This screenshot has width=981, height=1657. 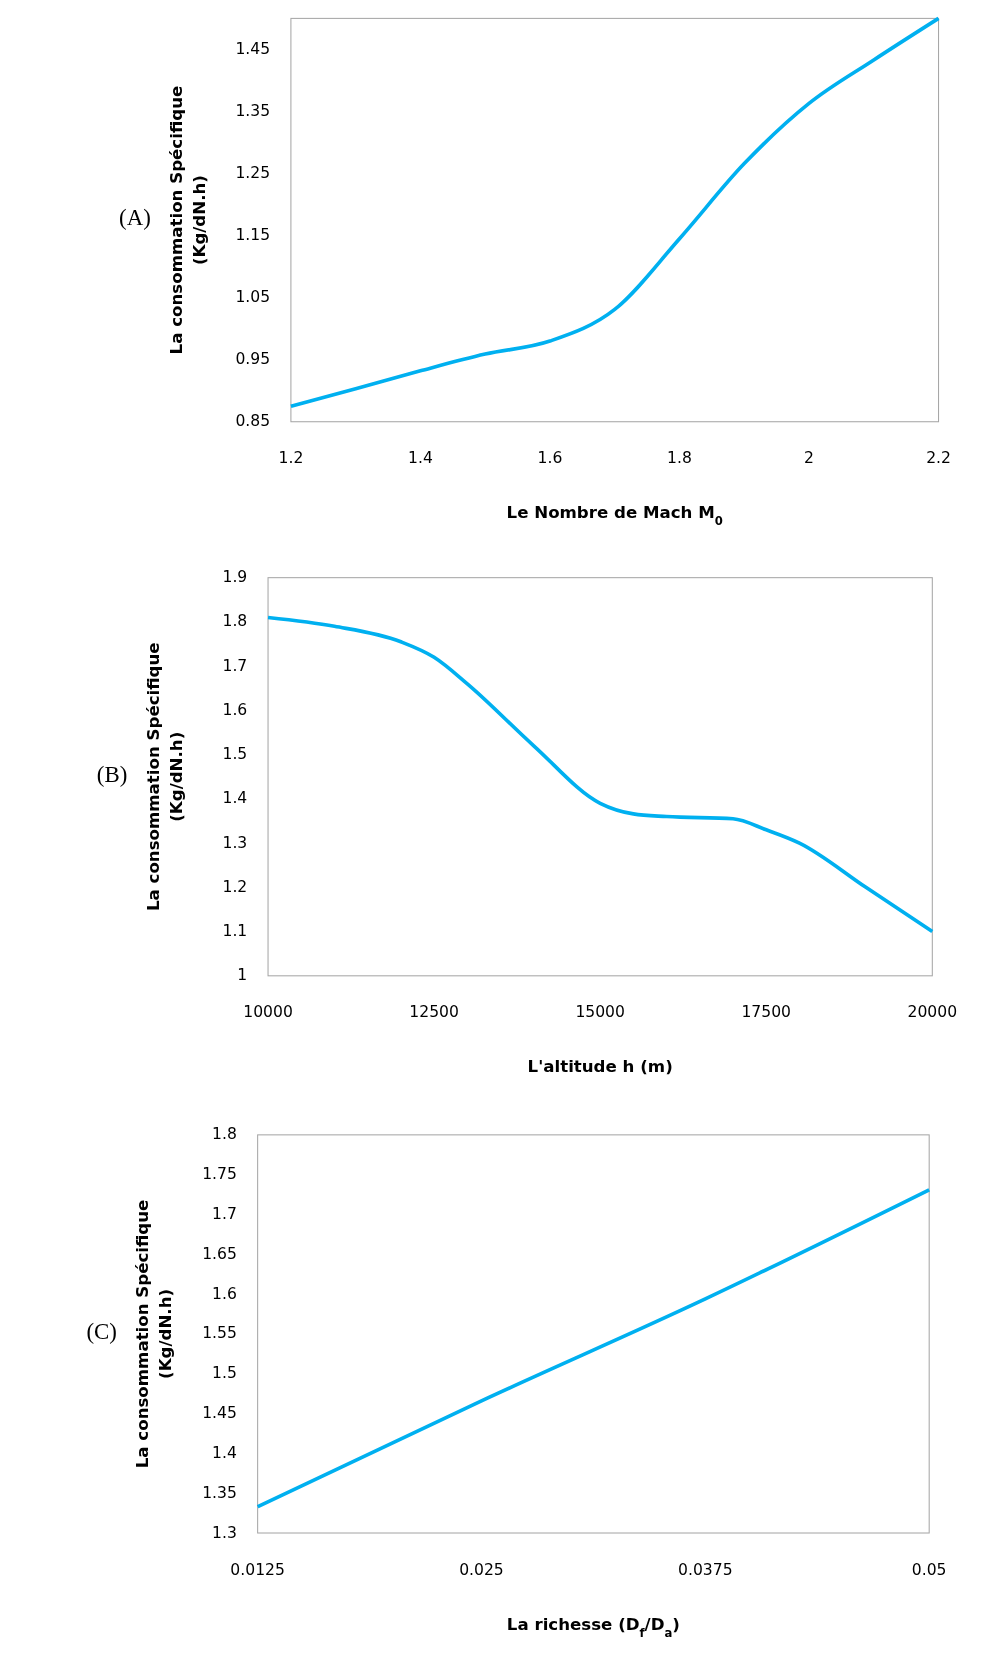 What do you see at coordinates (705, 1569) in the screenshot?
I see `x-tick-label: 0.0375` at bounding box center [705, 1569].